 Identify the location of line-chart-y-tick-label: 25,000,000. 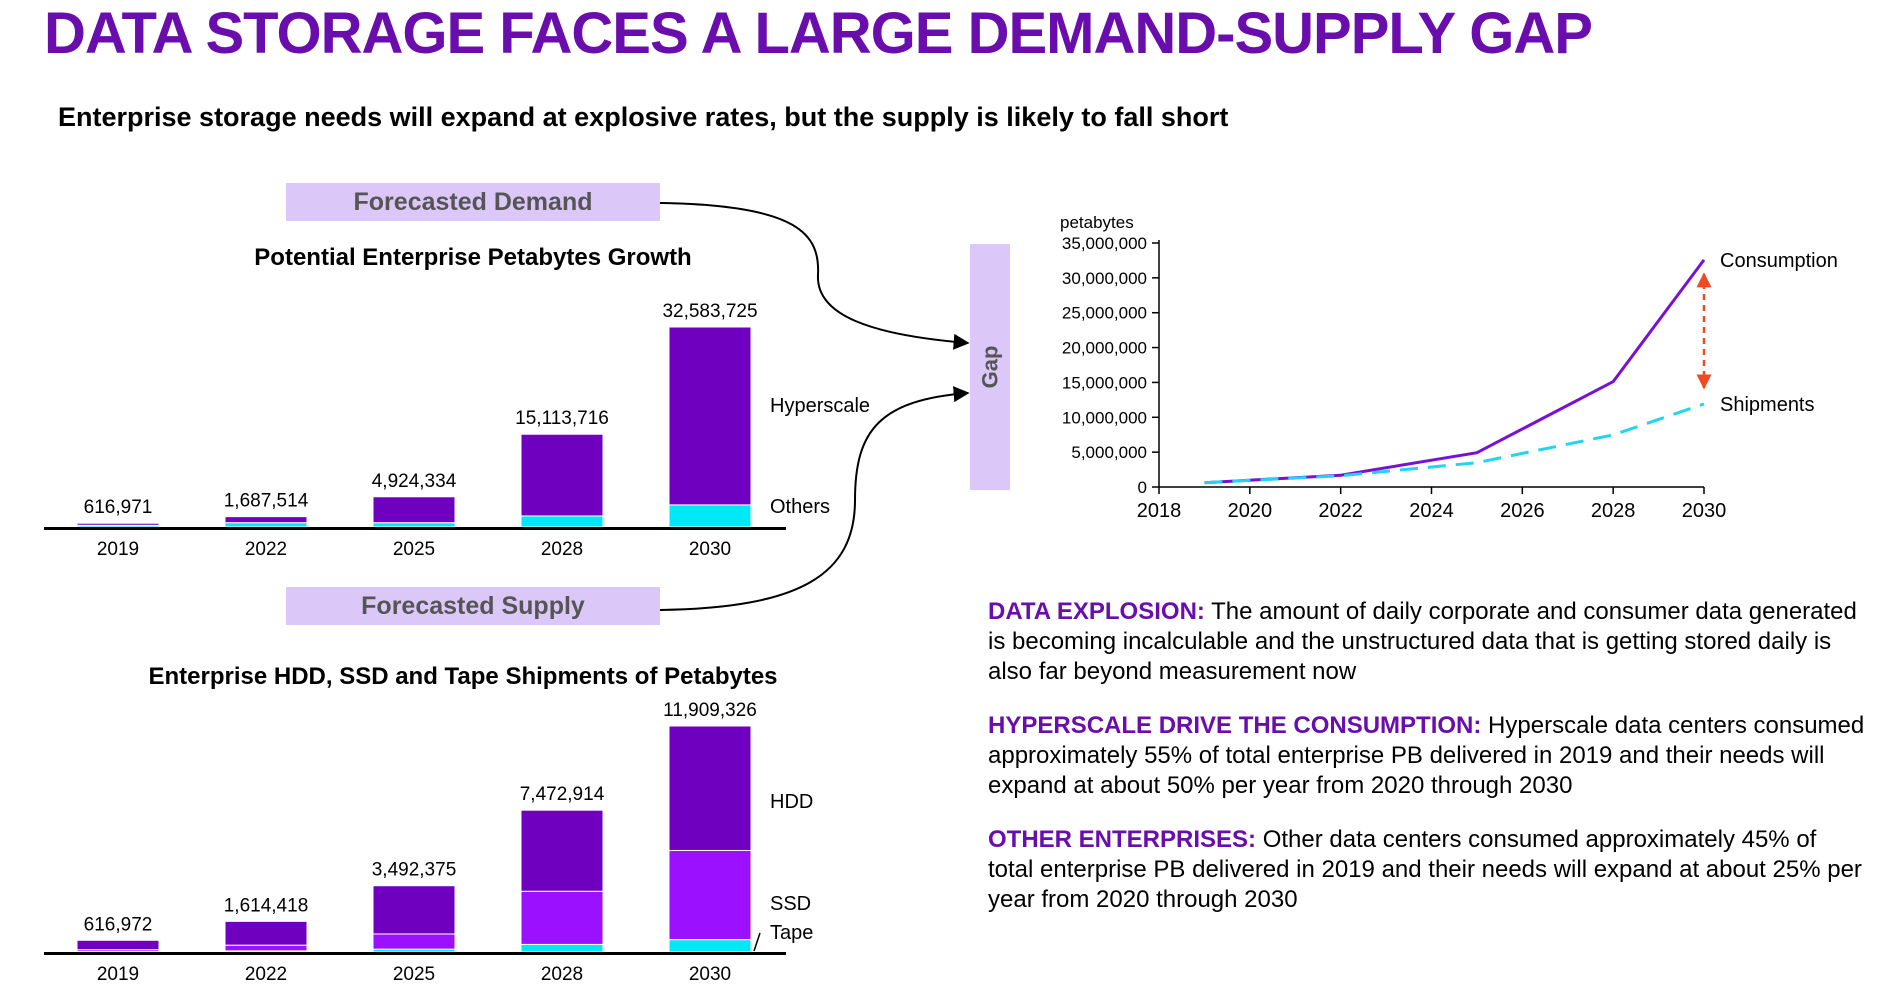
(1104, 313).